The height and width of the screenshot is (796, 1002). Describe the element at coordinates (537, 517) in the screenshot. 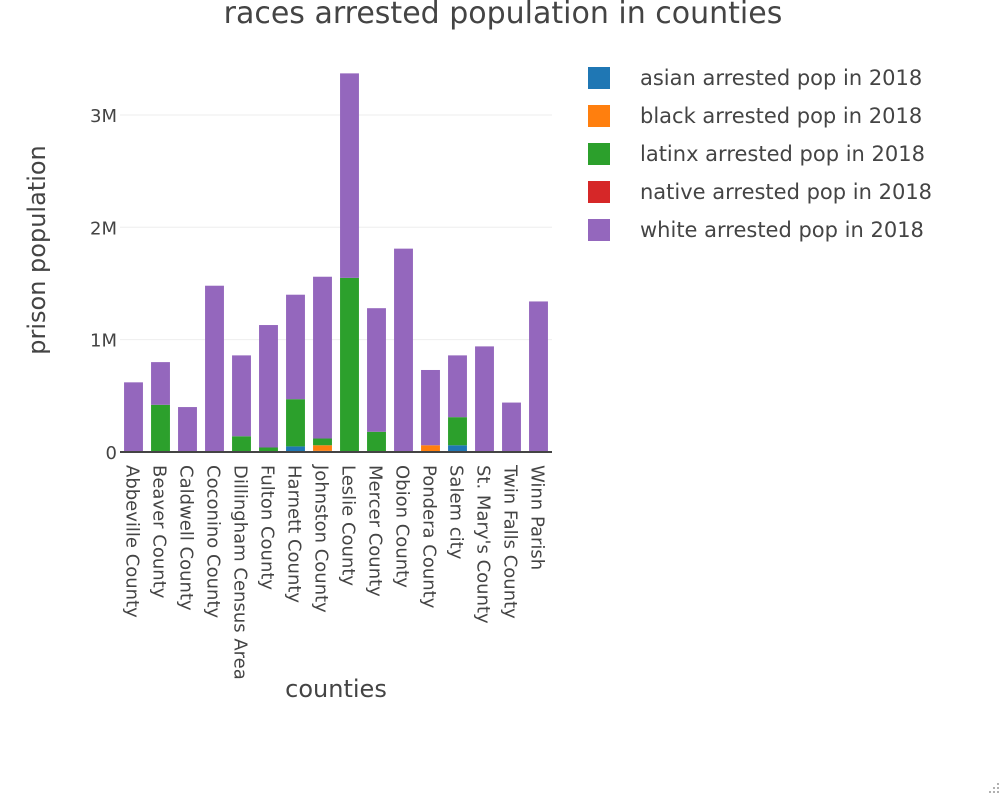

I see `x-tick-label: Winn Parish` at that location.